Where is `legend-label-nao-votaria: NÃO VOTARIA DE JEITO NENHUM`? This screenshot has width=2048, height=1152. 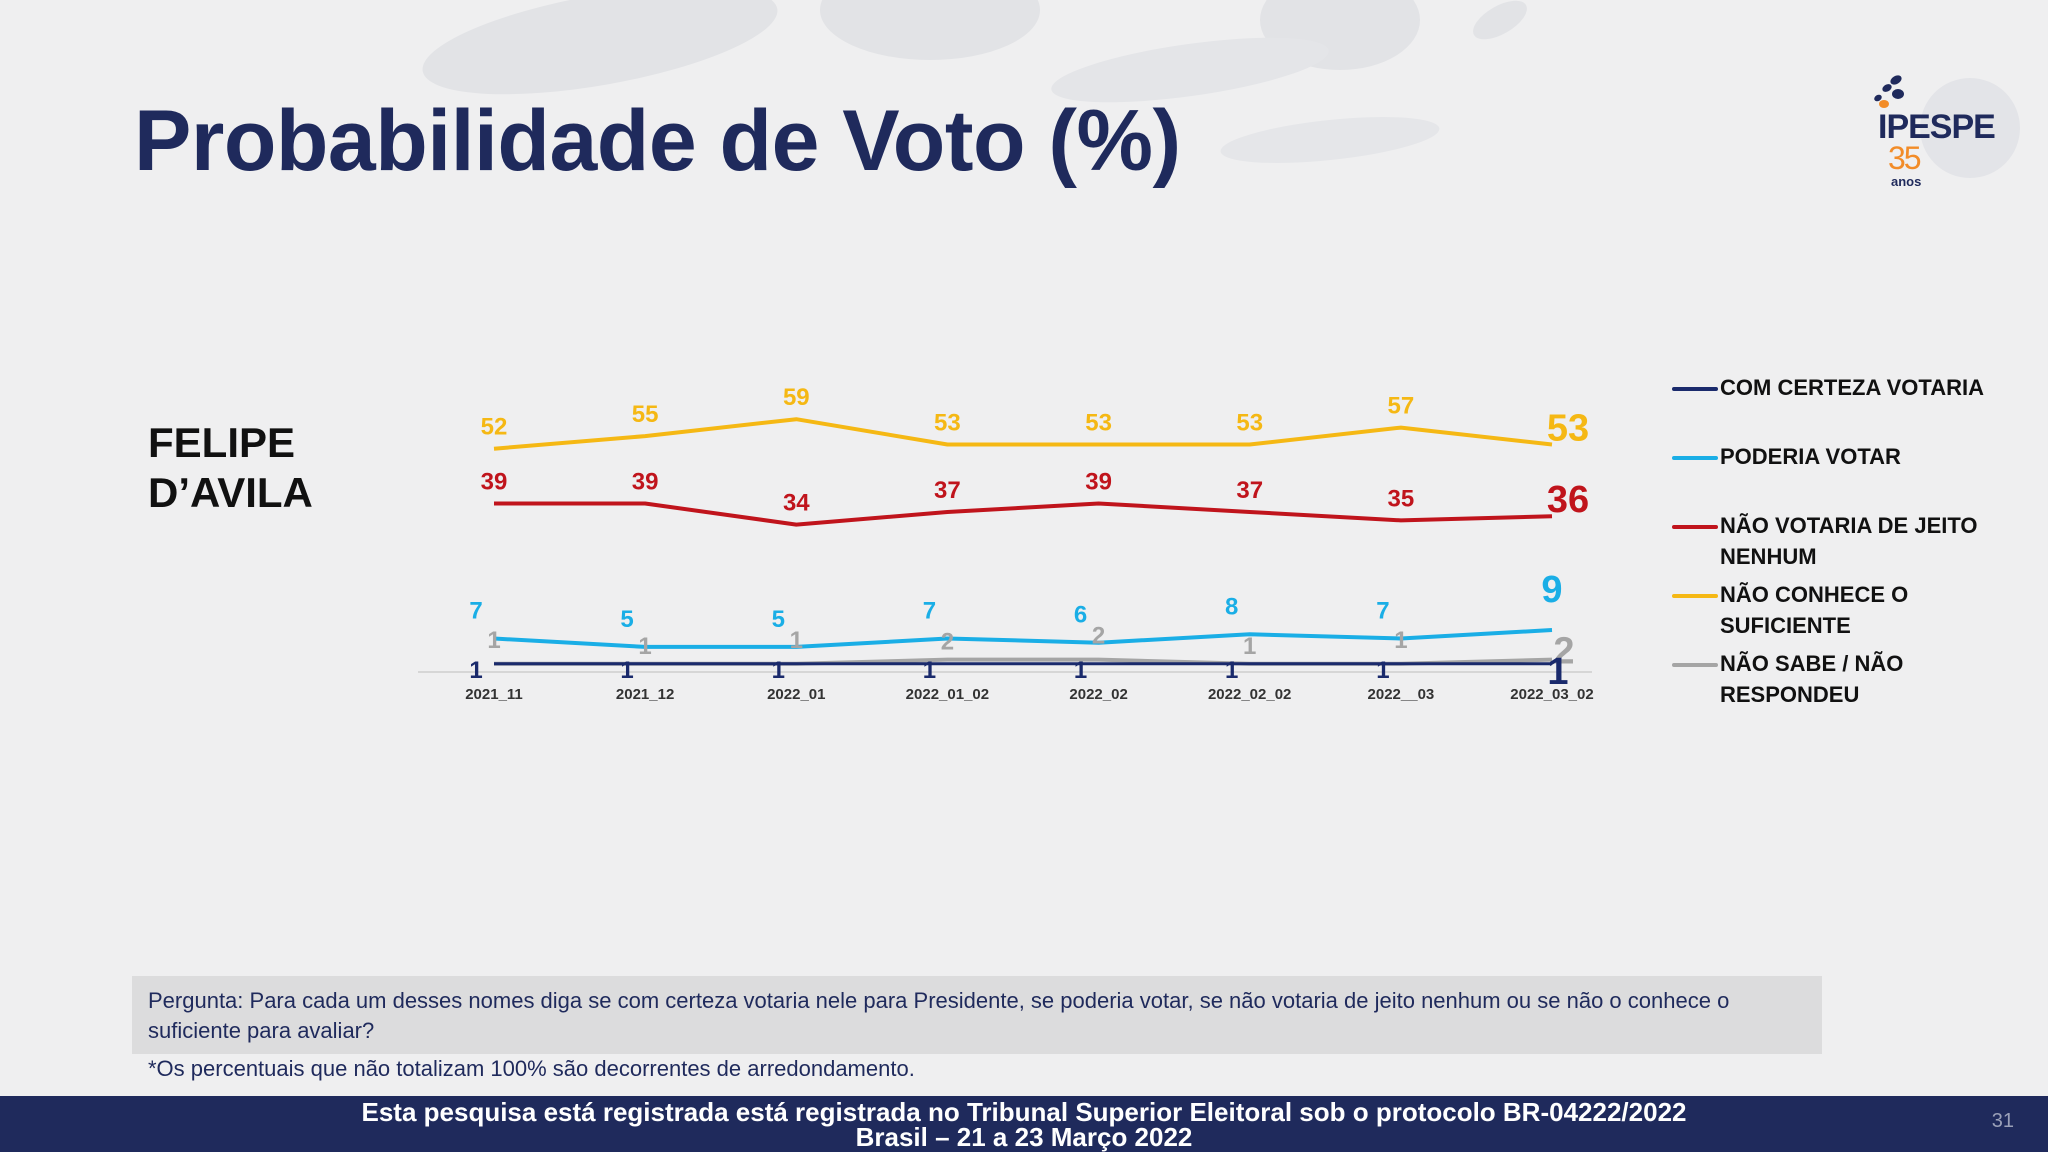
legend-label-nao-votaria: NÃO VOTARIA DE JEITO NENHUM is located at coordinates (1849, 541).